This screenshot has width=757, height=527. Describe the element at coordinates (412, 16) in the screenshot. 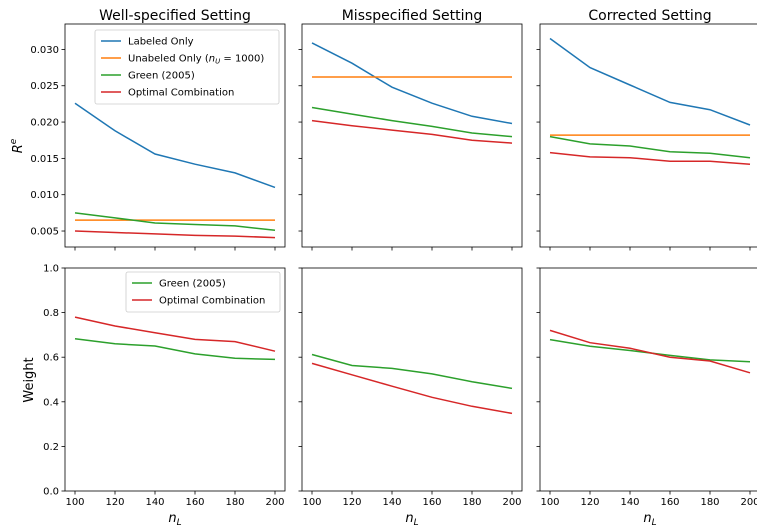

I see `panel-title: Misspecified Setting` at that location.